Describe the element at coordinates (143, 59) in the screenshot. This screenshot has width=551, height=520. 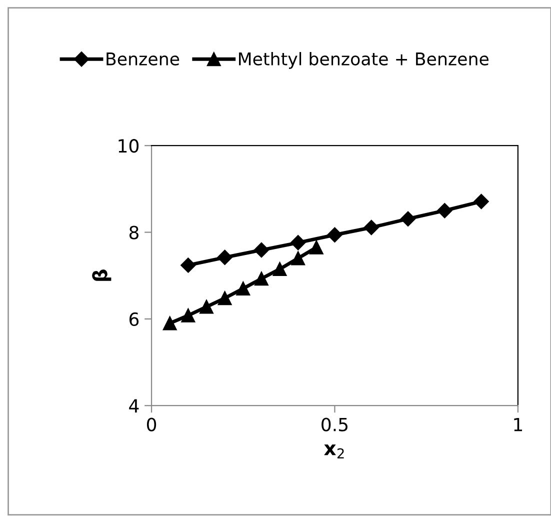
I see `legend-label: Benzene` at that location.